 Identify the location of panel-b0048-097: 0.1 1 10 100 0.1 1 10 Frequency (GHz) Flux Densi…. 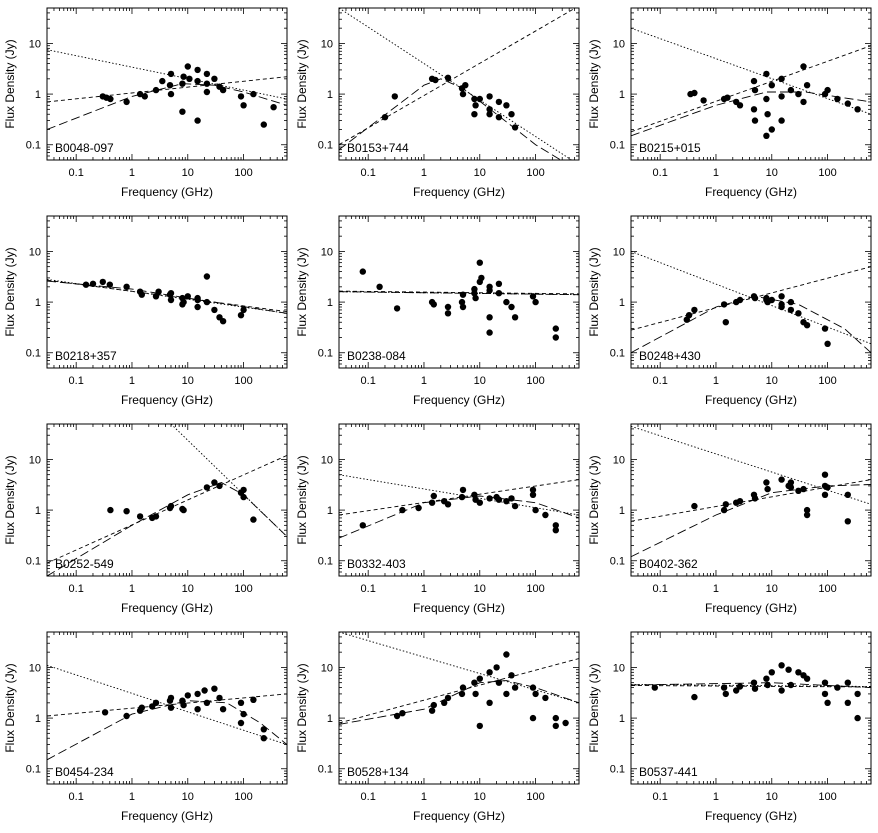
(145, 103).